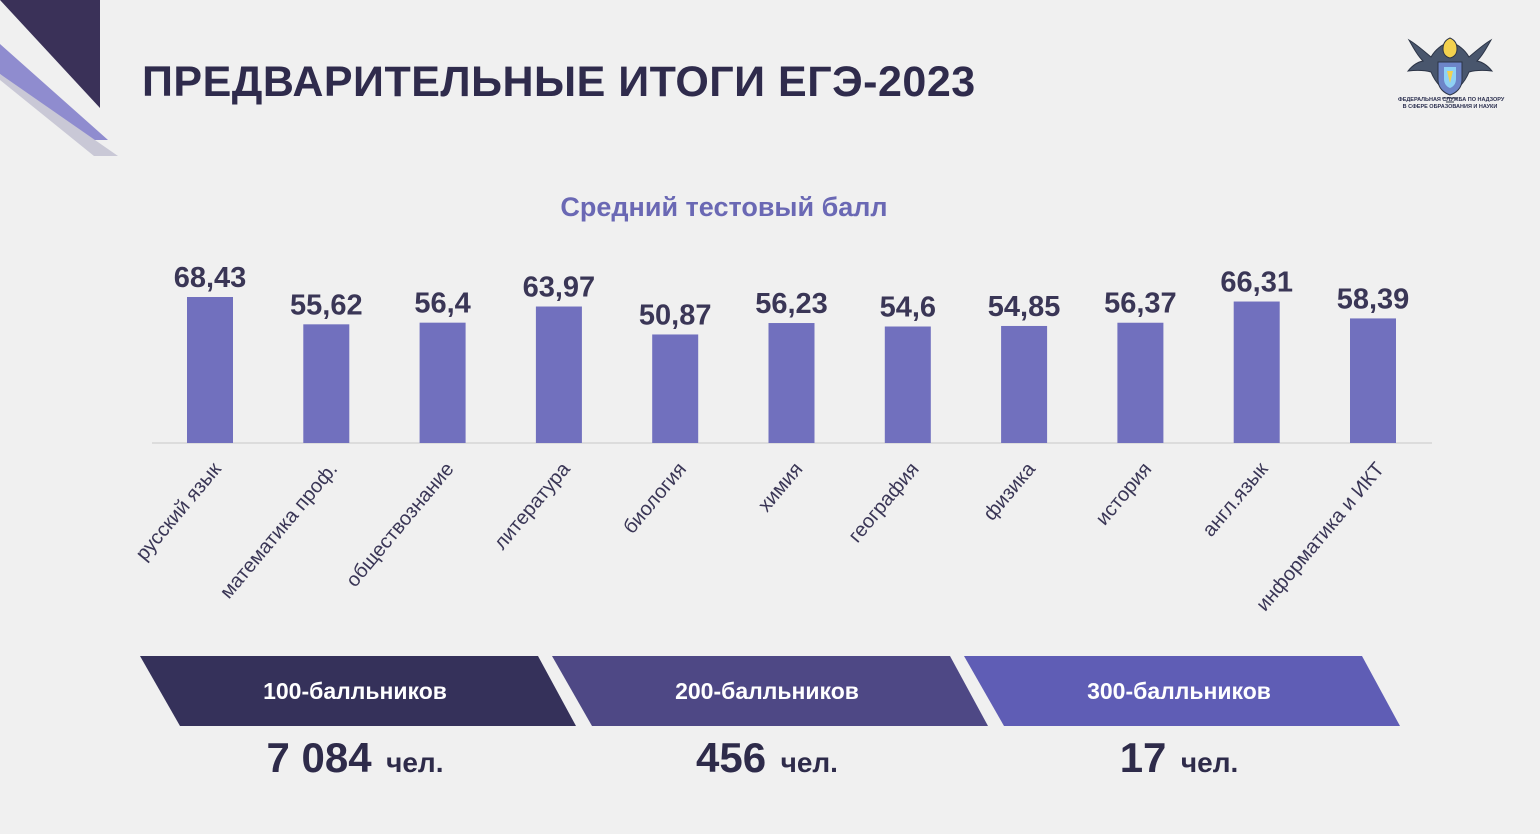 The width and height of the screenshot is (1540, 834). I want to click on summary-item-100: 100-балльников 7 084 чел., so click(360, 736).